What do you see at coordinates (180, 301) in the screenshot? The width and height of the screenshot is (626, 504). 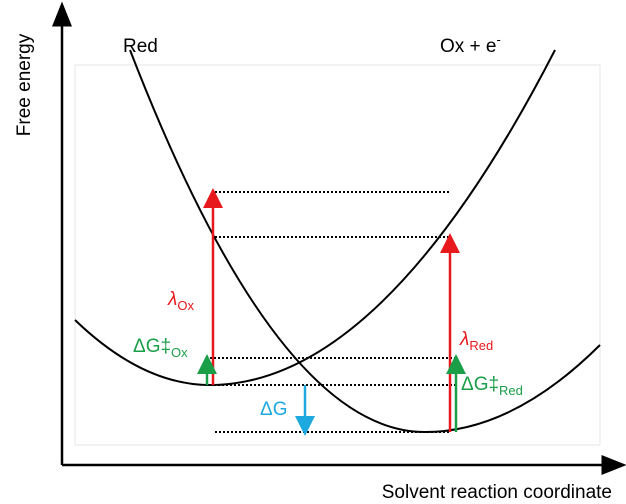 I see `lambda-ox-label: λOx` at bounding box center [180, 301].